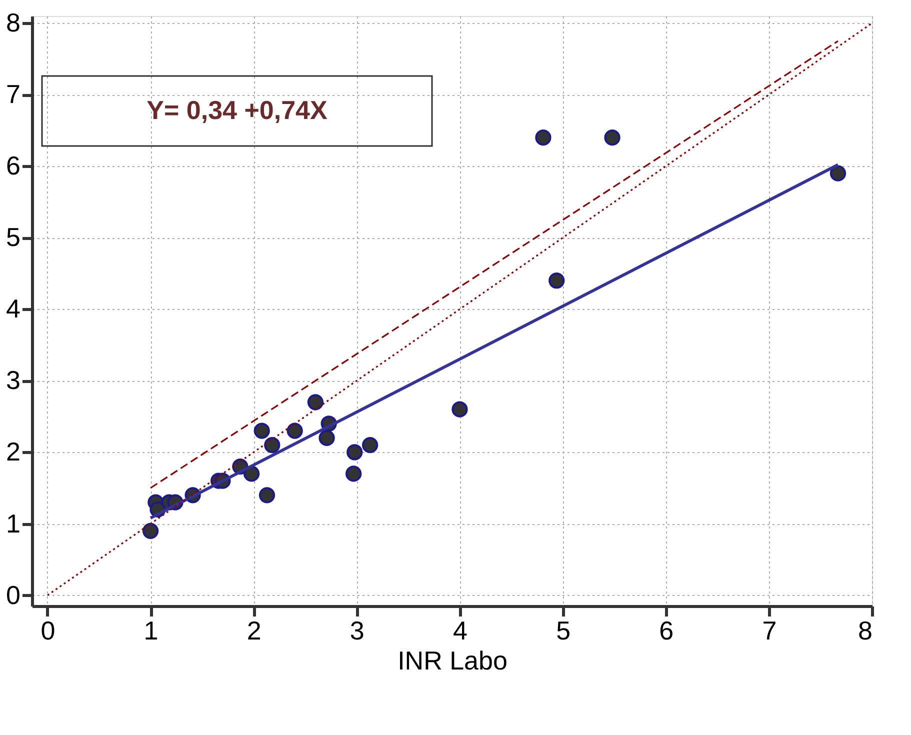 The height and width of the screenshot is (735, 911). What do you see at coordinates (13, 309) in the screenshot?
I see `y-tick-label: 4` at bounding box center [13, 309].